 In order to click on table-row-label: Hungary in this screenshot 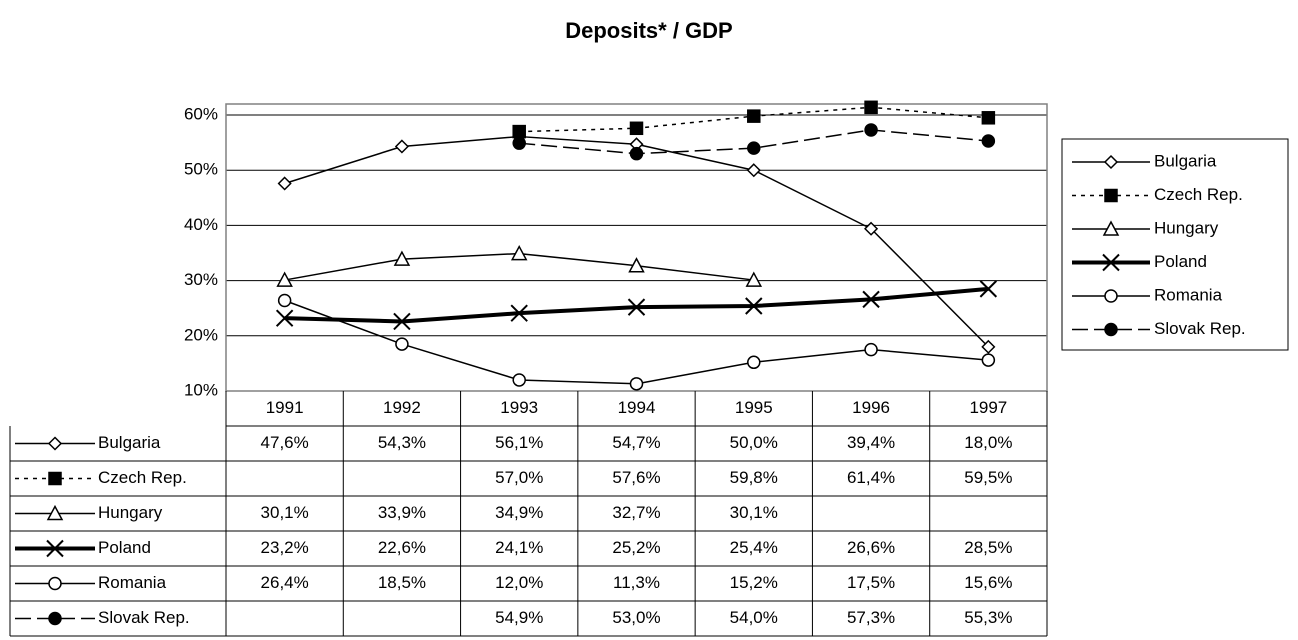, I will do `click(130, 512)`.